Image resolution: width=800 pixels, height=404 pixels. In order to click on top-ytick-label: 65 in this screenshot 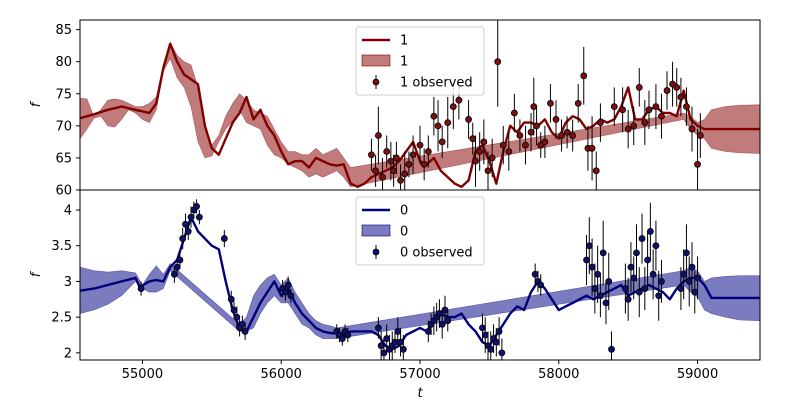, I will do `click(63, 158)`.